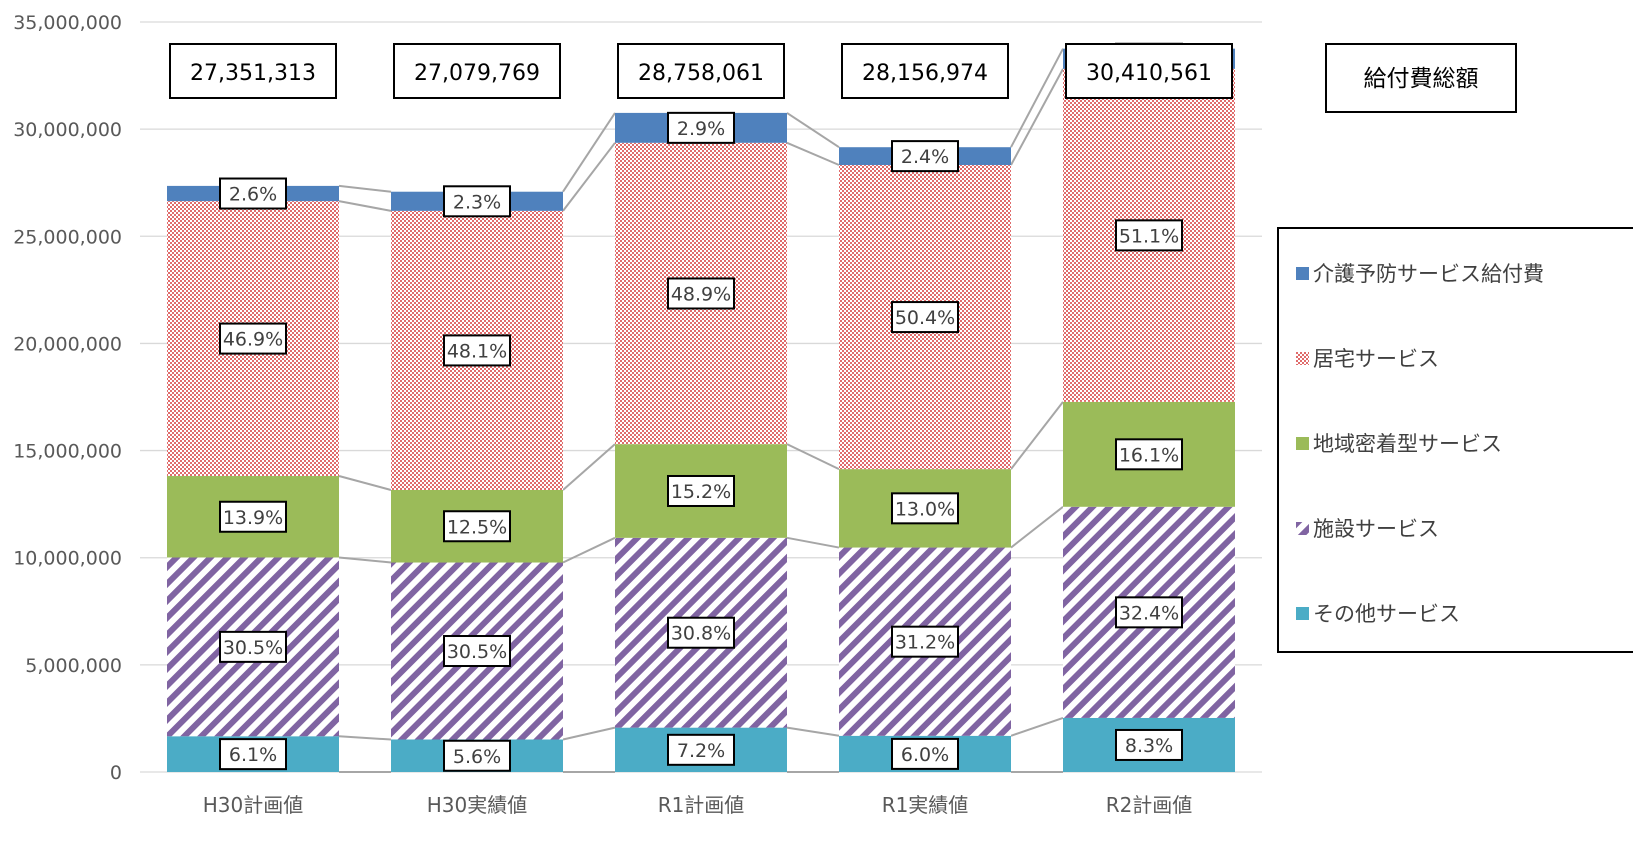 The height and width of the screenshot is (848, 1633). I want to click on y-tick-label: 5,000,000, so click(73, 666).